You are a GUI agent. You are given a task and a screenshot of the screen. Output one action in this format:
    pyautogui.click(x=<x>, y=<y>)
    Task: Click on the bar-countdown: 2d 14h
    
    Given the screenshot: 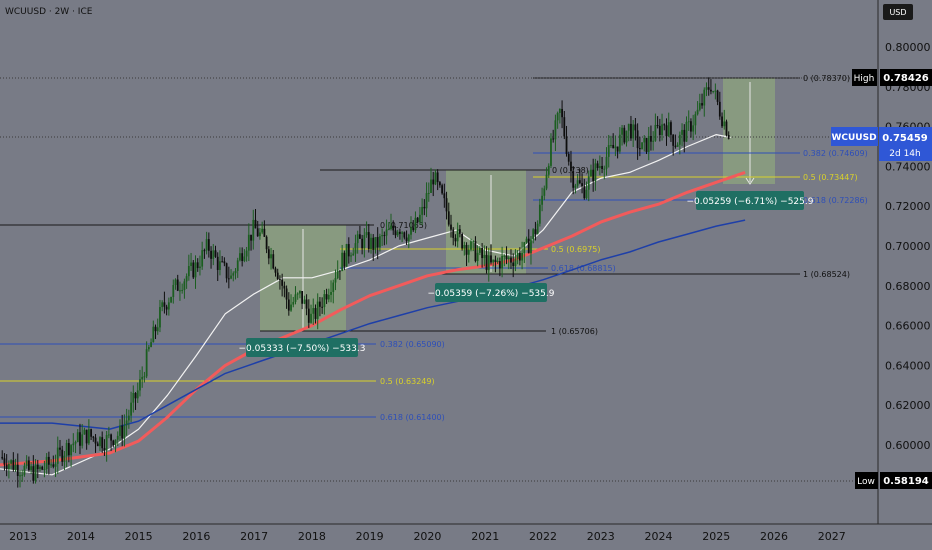 What is the action you would take?
    pyautogui.click(x=904, y=154)
    